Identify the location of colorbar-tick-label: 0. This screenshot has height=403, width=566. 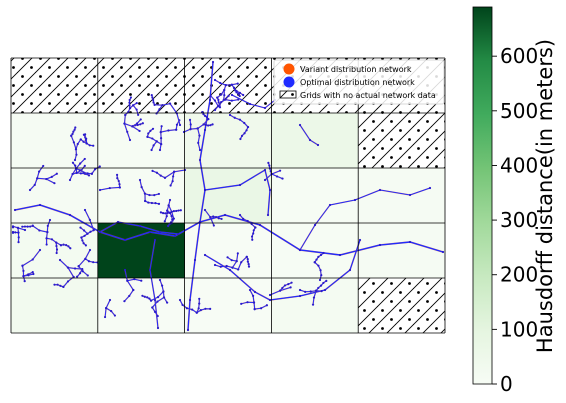
(506, 384).